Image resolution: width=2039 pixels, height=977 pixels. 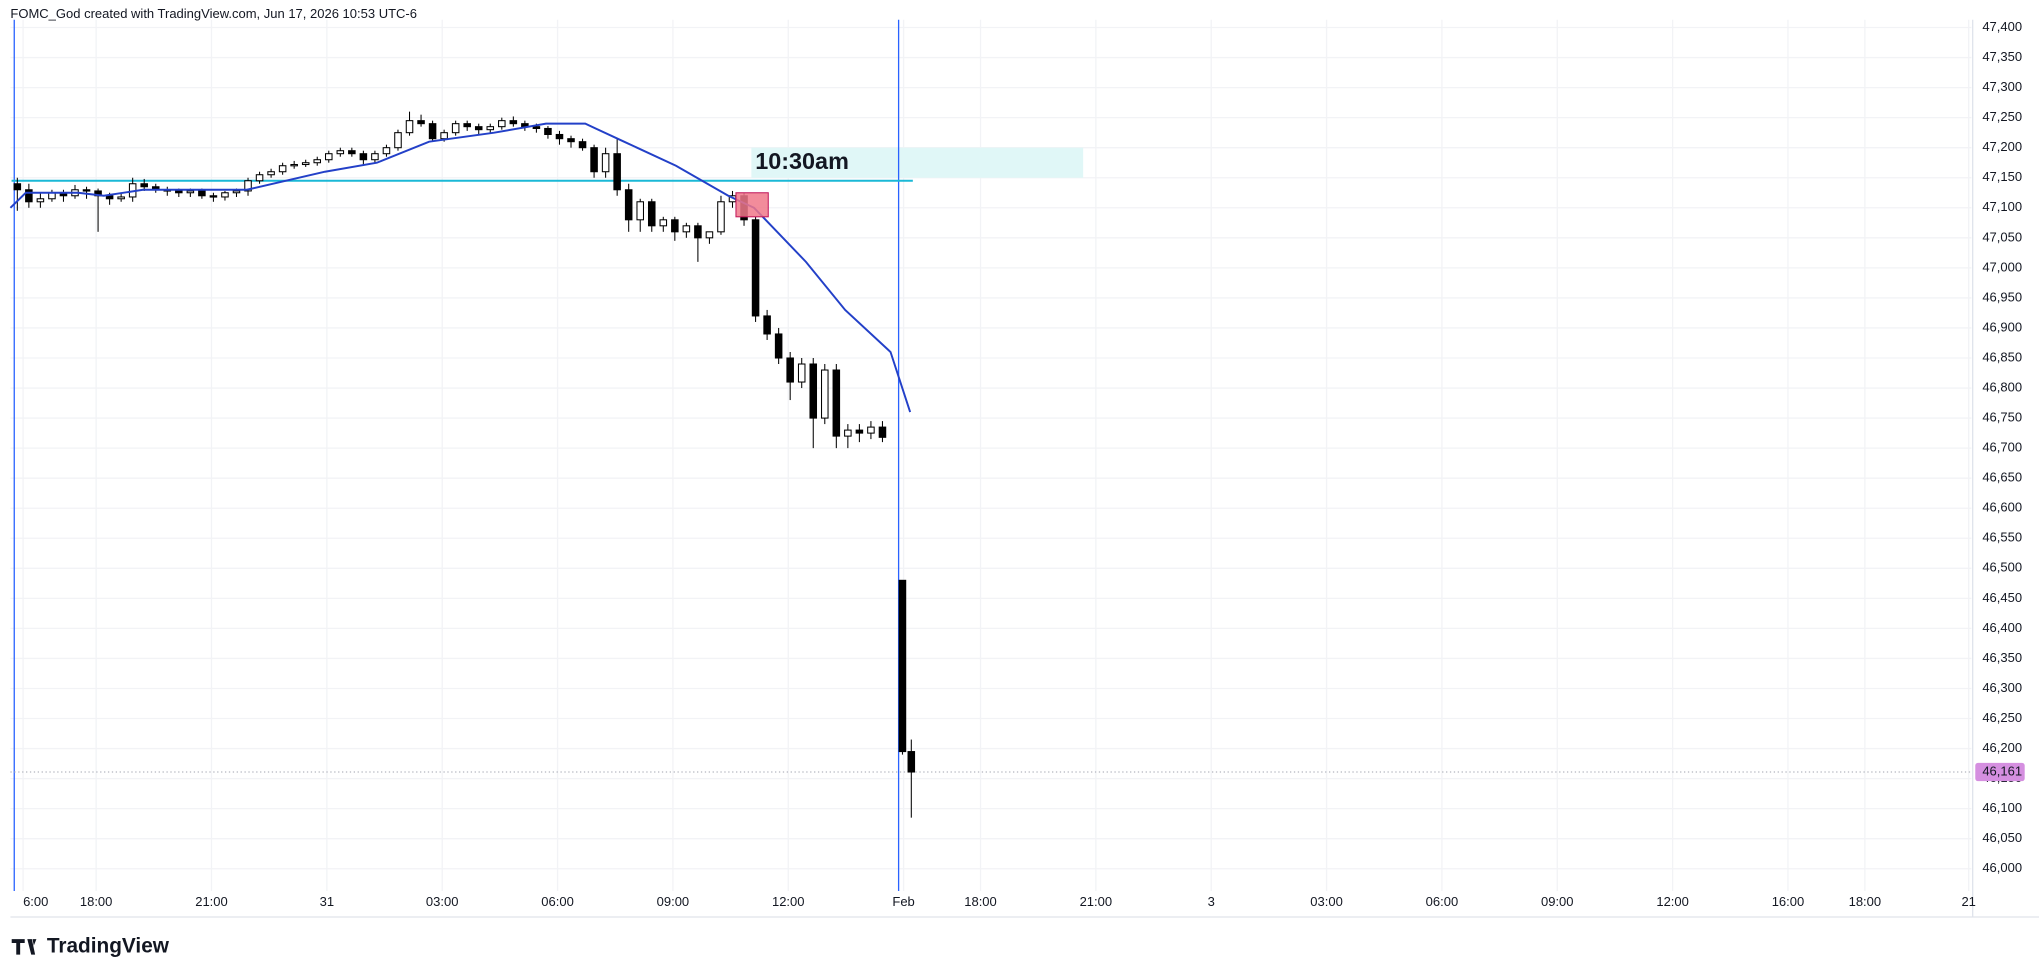 I want to click on x-tick-label: 3, so click(x=1211, y=901).